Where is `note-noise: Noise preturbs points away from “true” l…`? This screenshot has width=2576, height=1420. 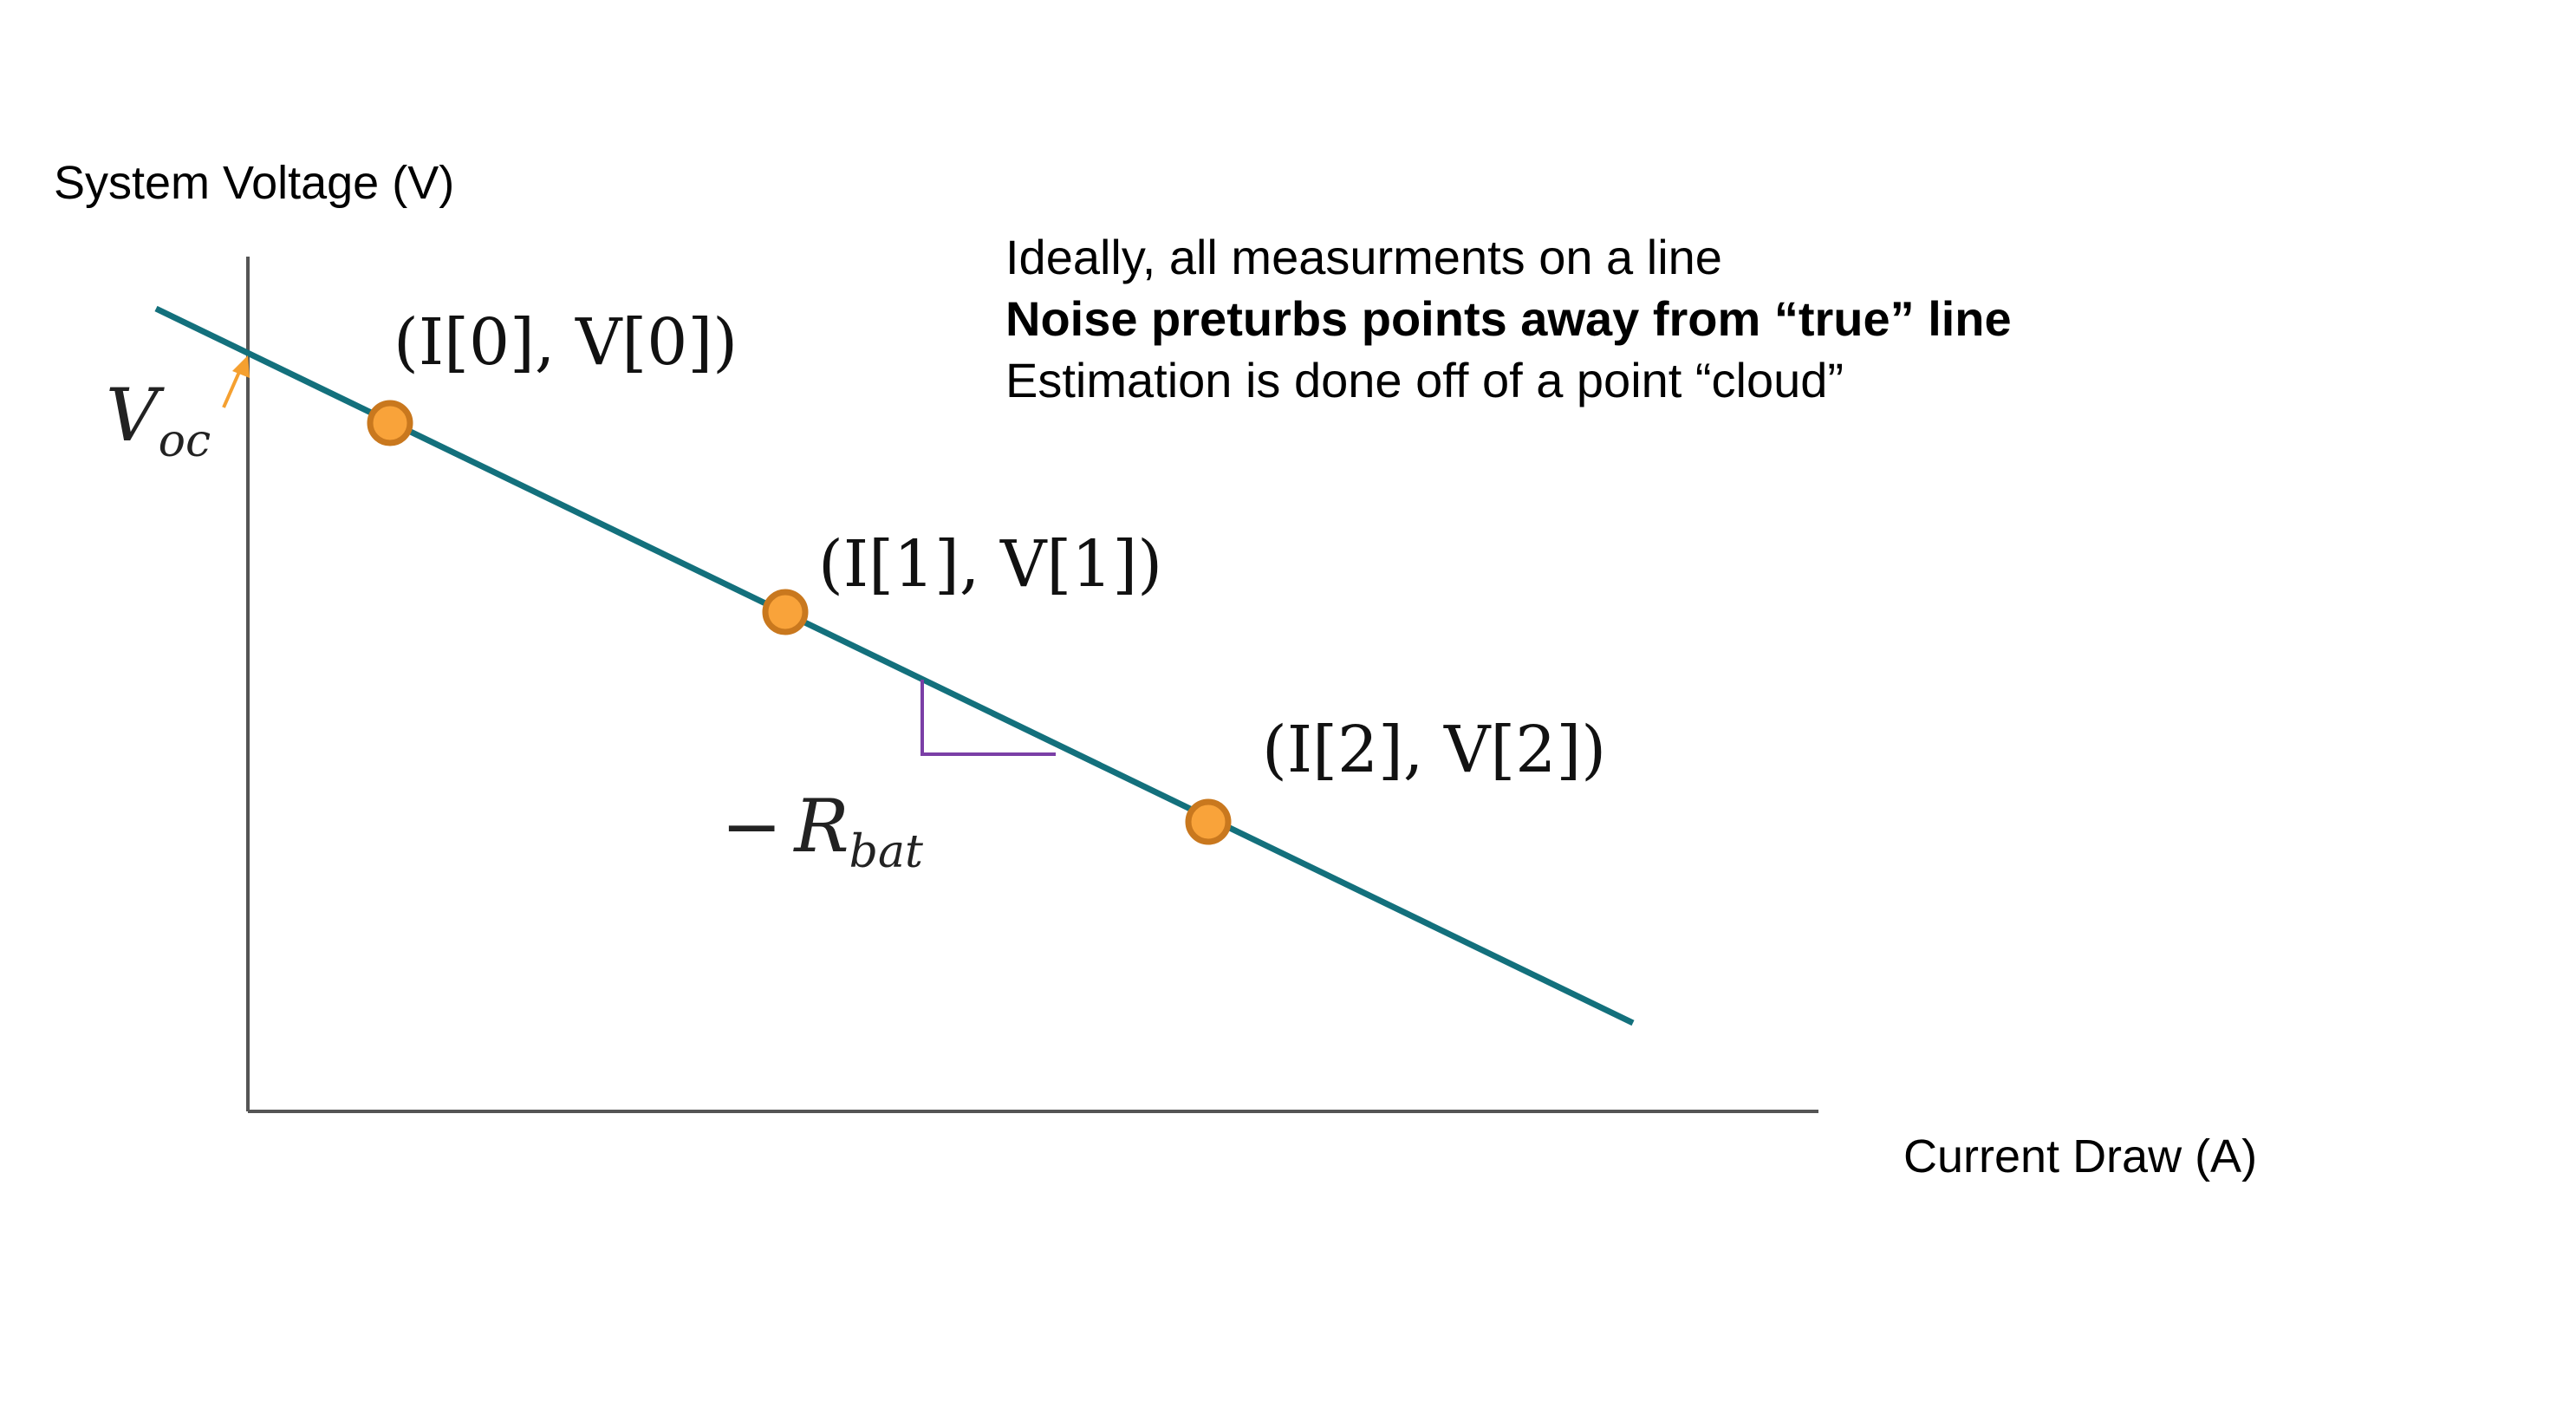
note-noise: Noise preturbs points away from “true” l… is located at coordinates (1508, 319).